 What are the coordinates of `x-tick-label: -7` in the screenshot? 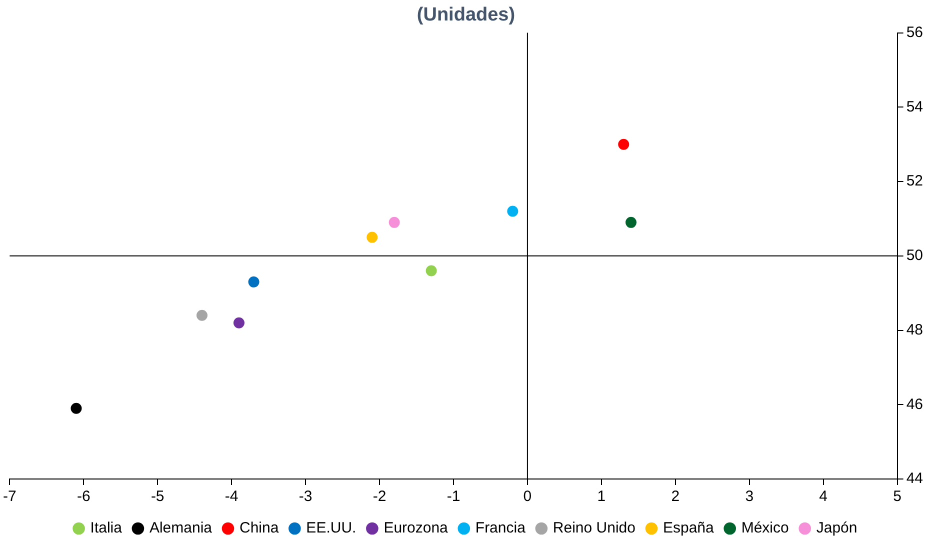 It's located at (9, 497).